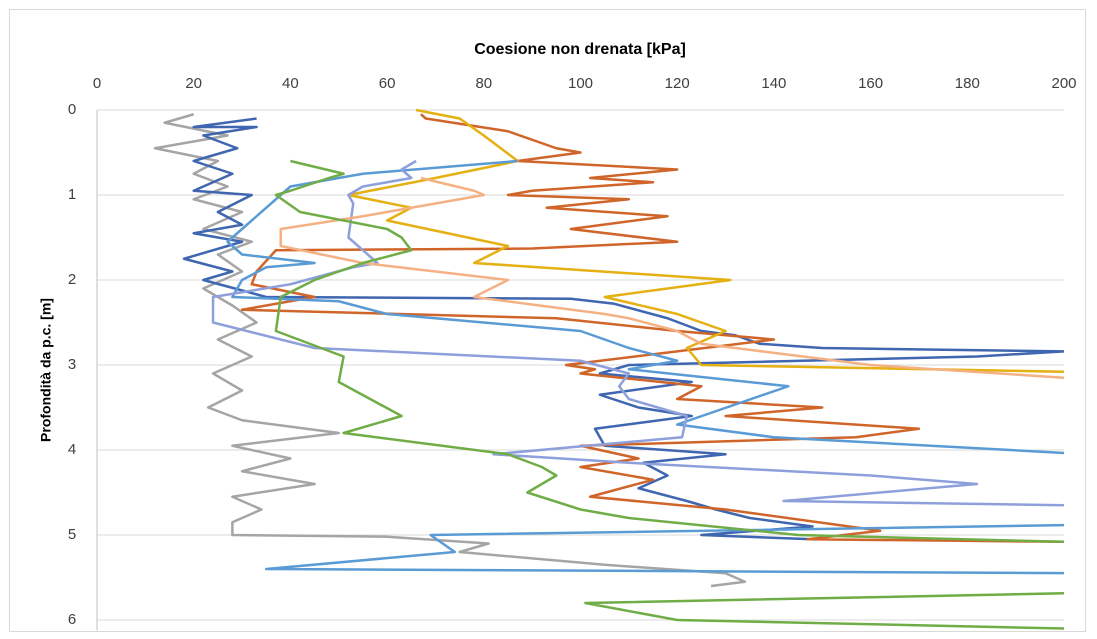 The image size is (1097, 639). What do you see at coordinates (72, 364) in the screenshot?
I see `y-tick-label: 3` at bounding box center [72, 364].